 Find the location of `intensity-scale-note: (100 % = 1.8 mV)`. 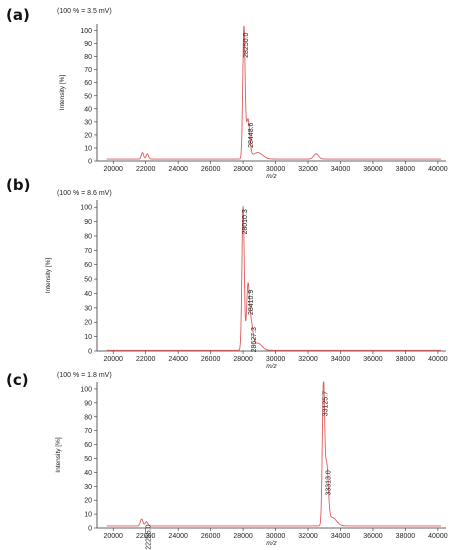

intensity-scale-note: (100 % = 1.8 mV) is located at coordinates (84, 375).